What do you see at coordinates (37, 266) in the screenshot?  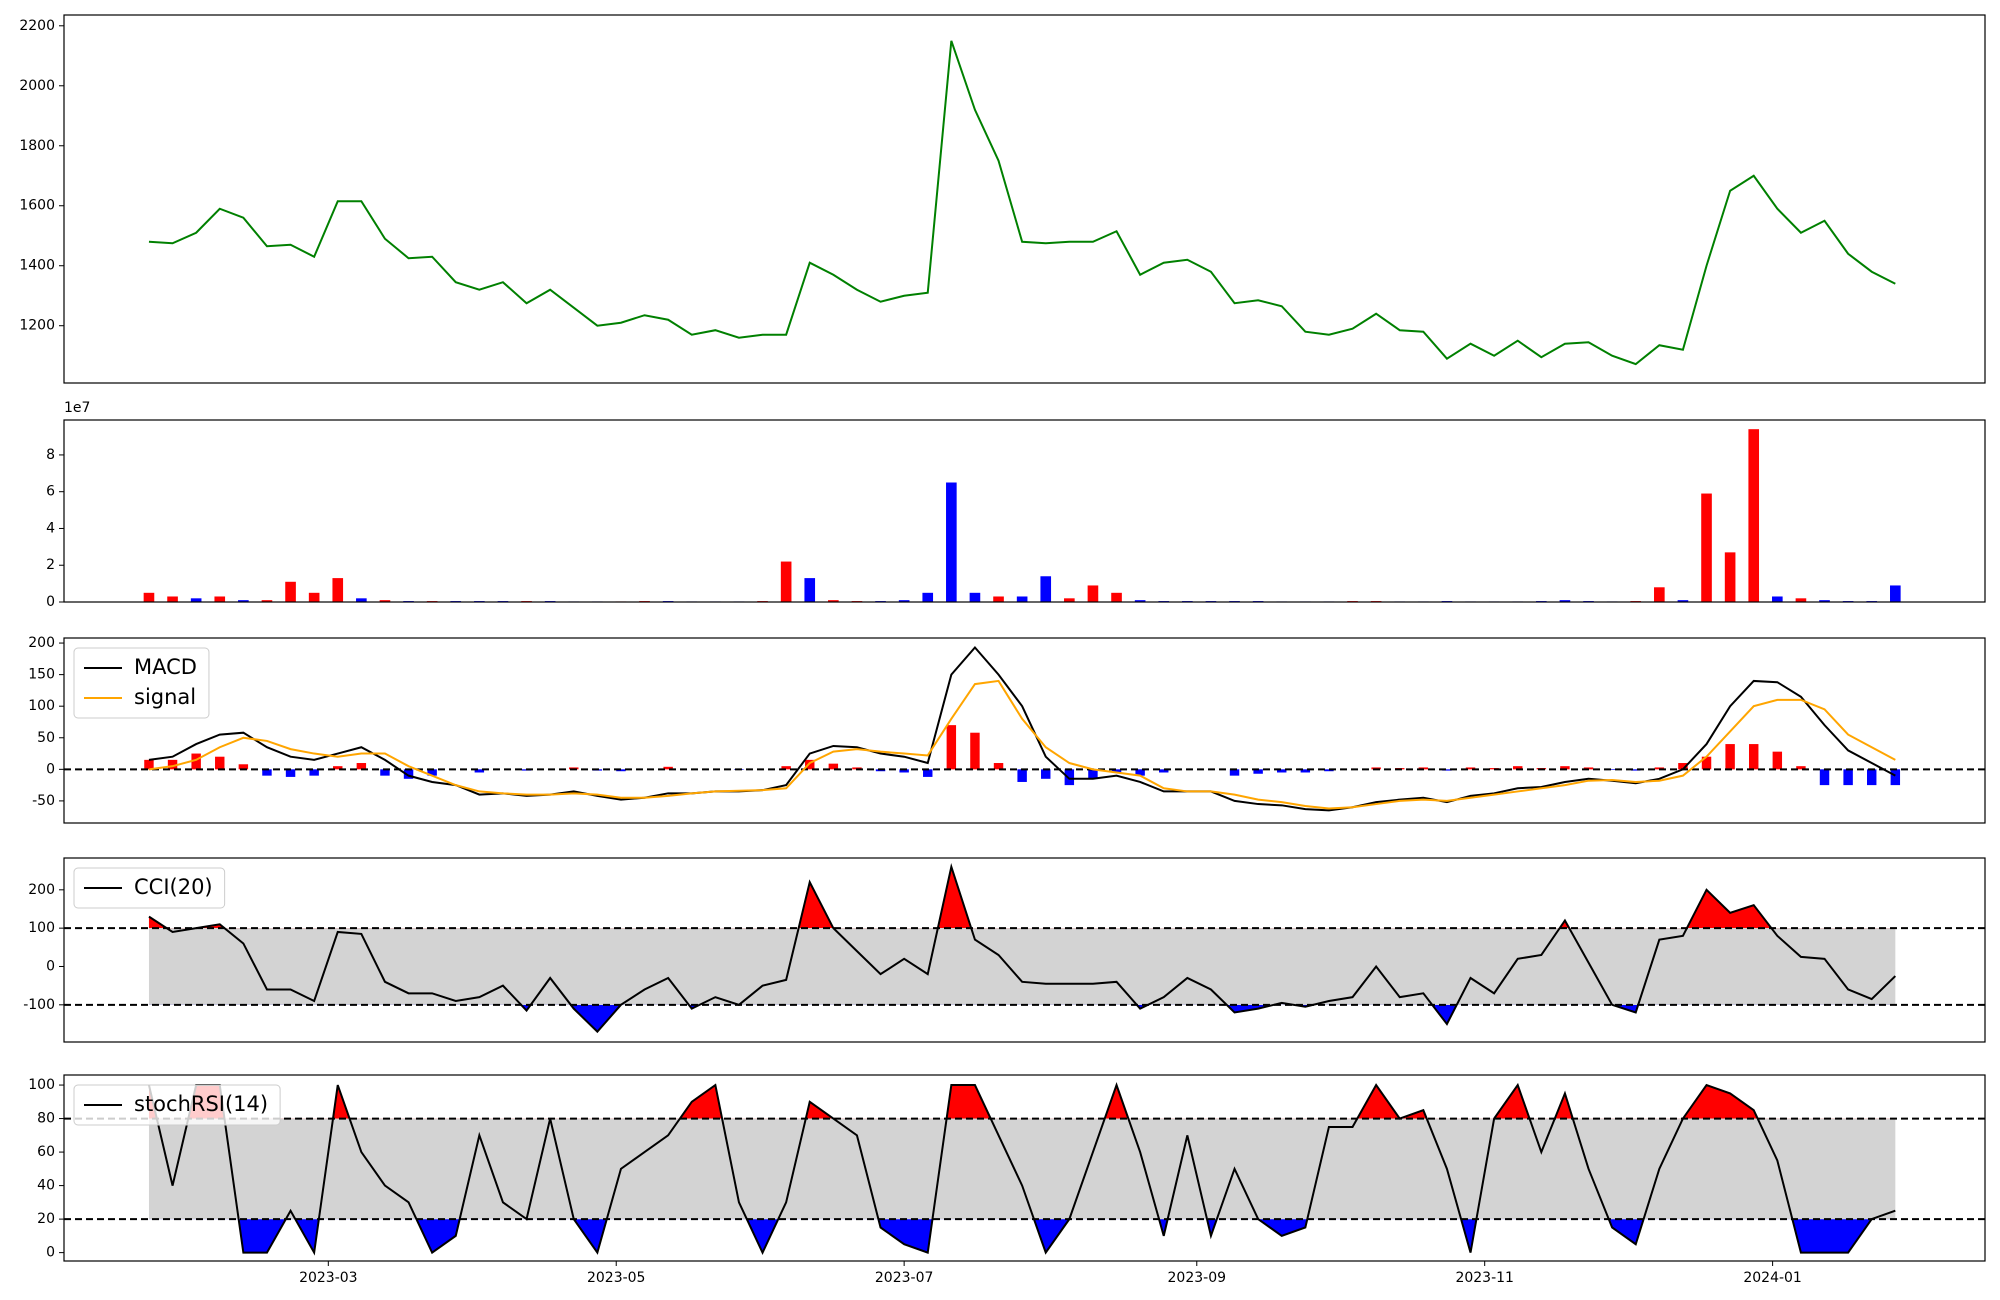 I see `y-tick-label: 1400` at bounding box center [37, 266].